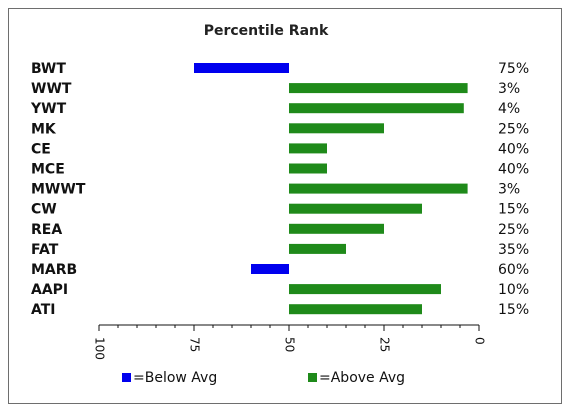 Image resolution: width=572 pixels, height=412 pixels. What do you see at coordinates (195, 344) in the screenshot?
I see `x-tick-label: 75` at bounding box center [195, 344].